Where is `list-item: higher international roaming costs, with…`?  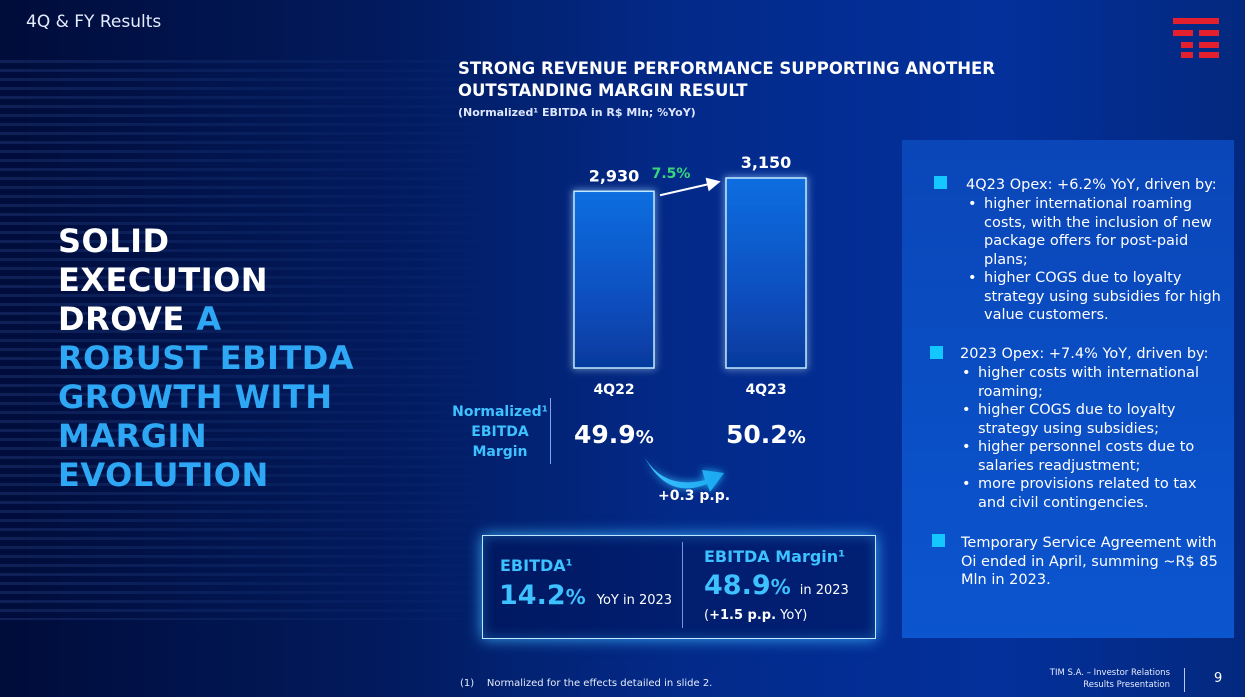 list-item: higher international roaming costs, with… is located at coordinates (1095, 232).